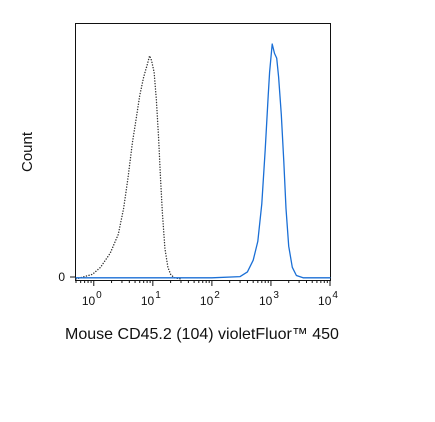 This screenshot has height=422, width=435. I want to click on x-tick-exponent: 0, so click(99, 295).